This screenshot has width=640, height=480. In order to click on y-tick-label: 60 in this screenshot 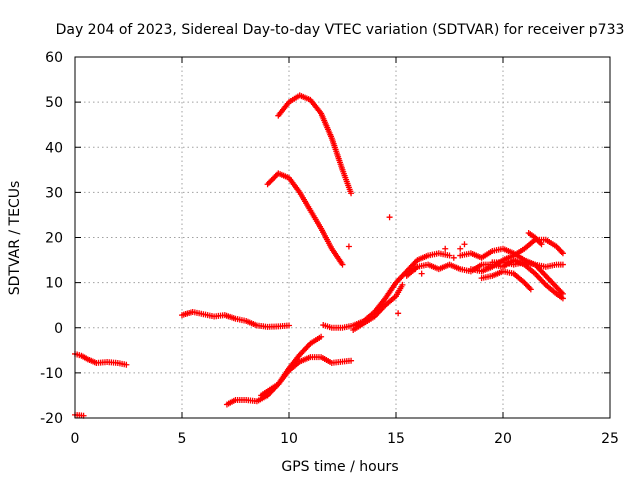, I will do `click(54, 58)`.